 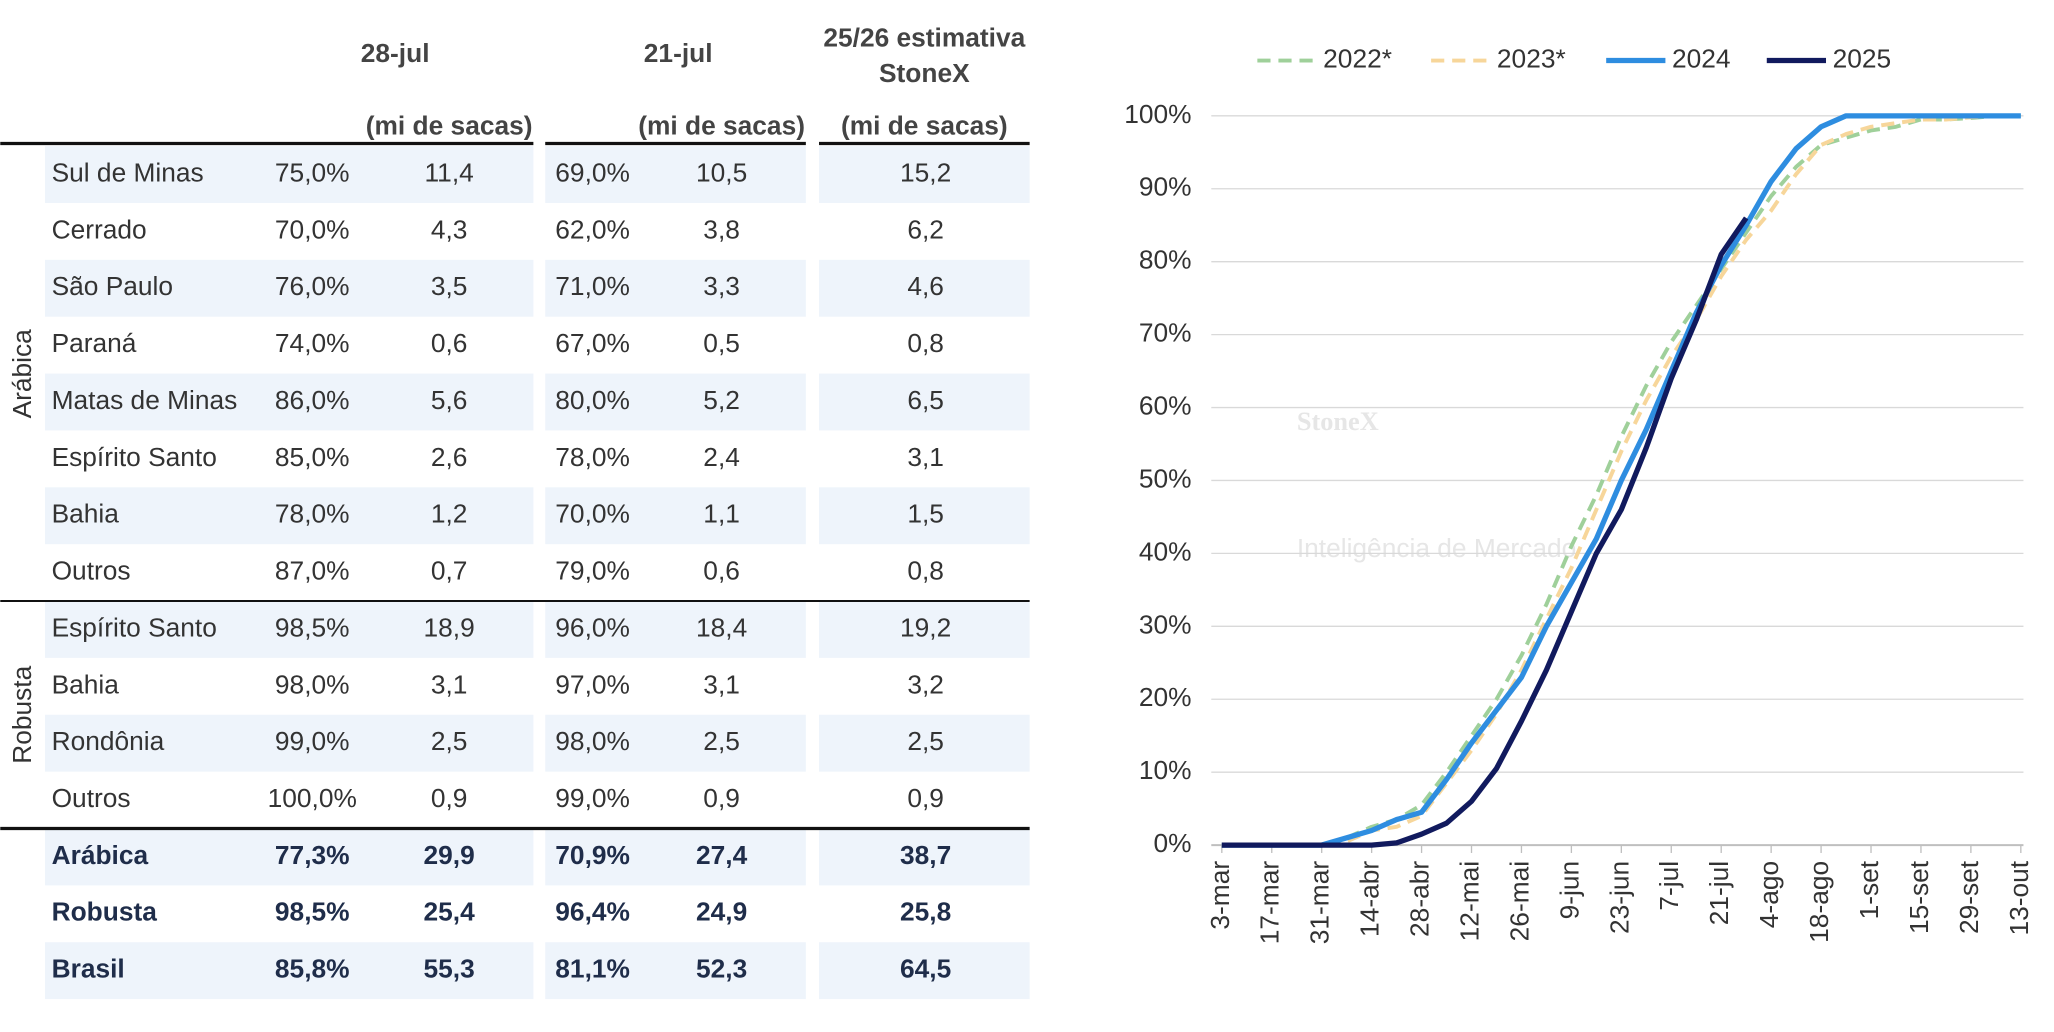 What do you see at coordinates (721, 969) in the screenshot?
I see `cell: 52,3` at bounding box center [721, 969].